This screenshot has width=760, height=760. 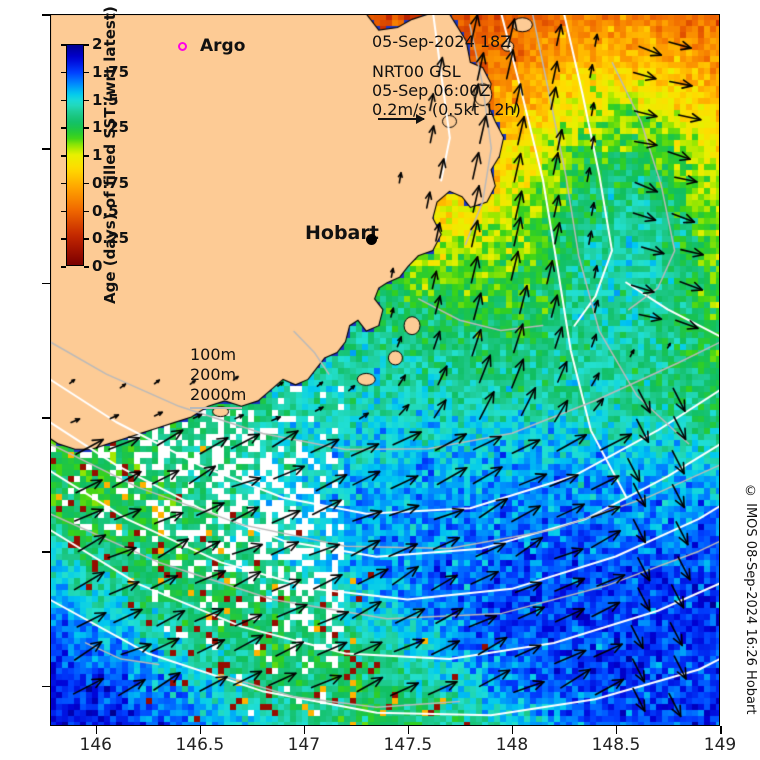 What do you see at coordinates (111, 127) in the screenshot?
I see `colorbar-tick-label: 1.25` at bounding box center [111, 127].